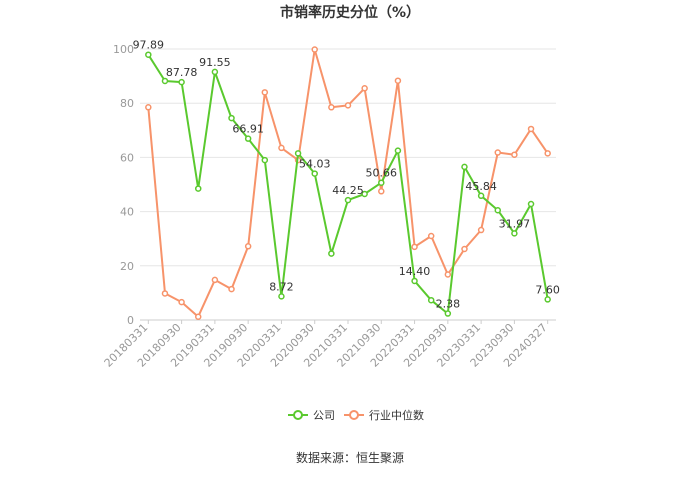 This screenshot has height=478, width=700. Describe the element at coordinates (182, 72) in the screenshot. I see `data-label: 87.78` at that location.